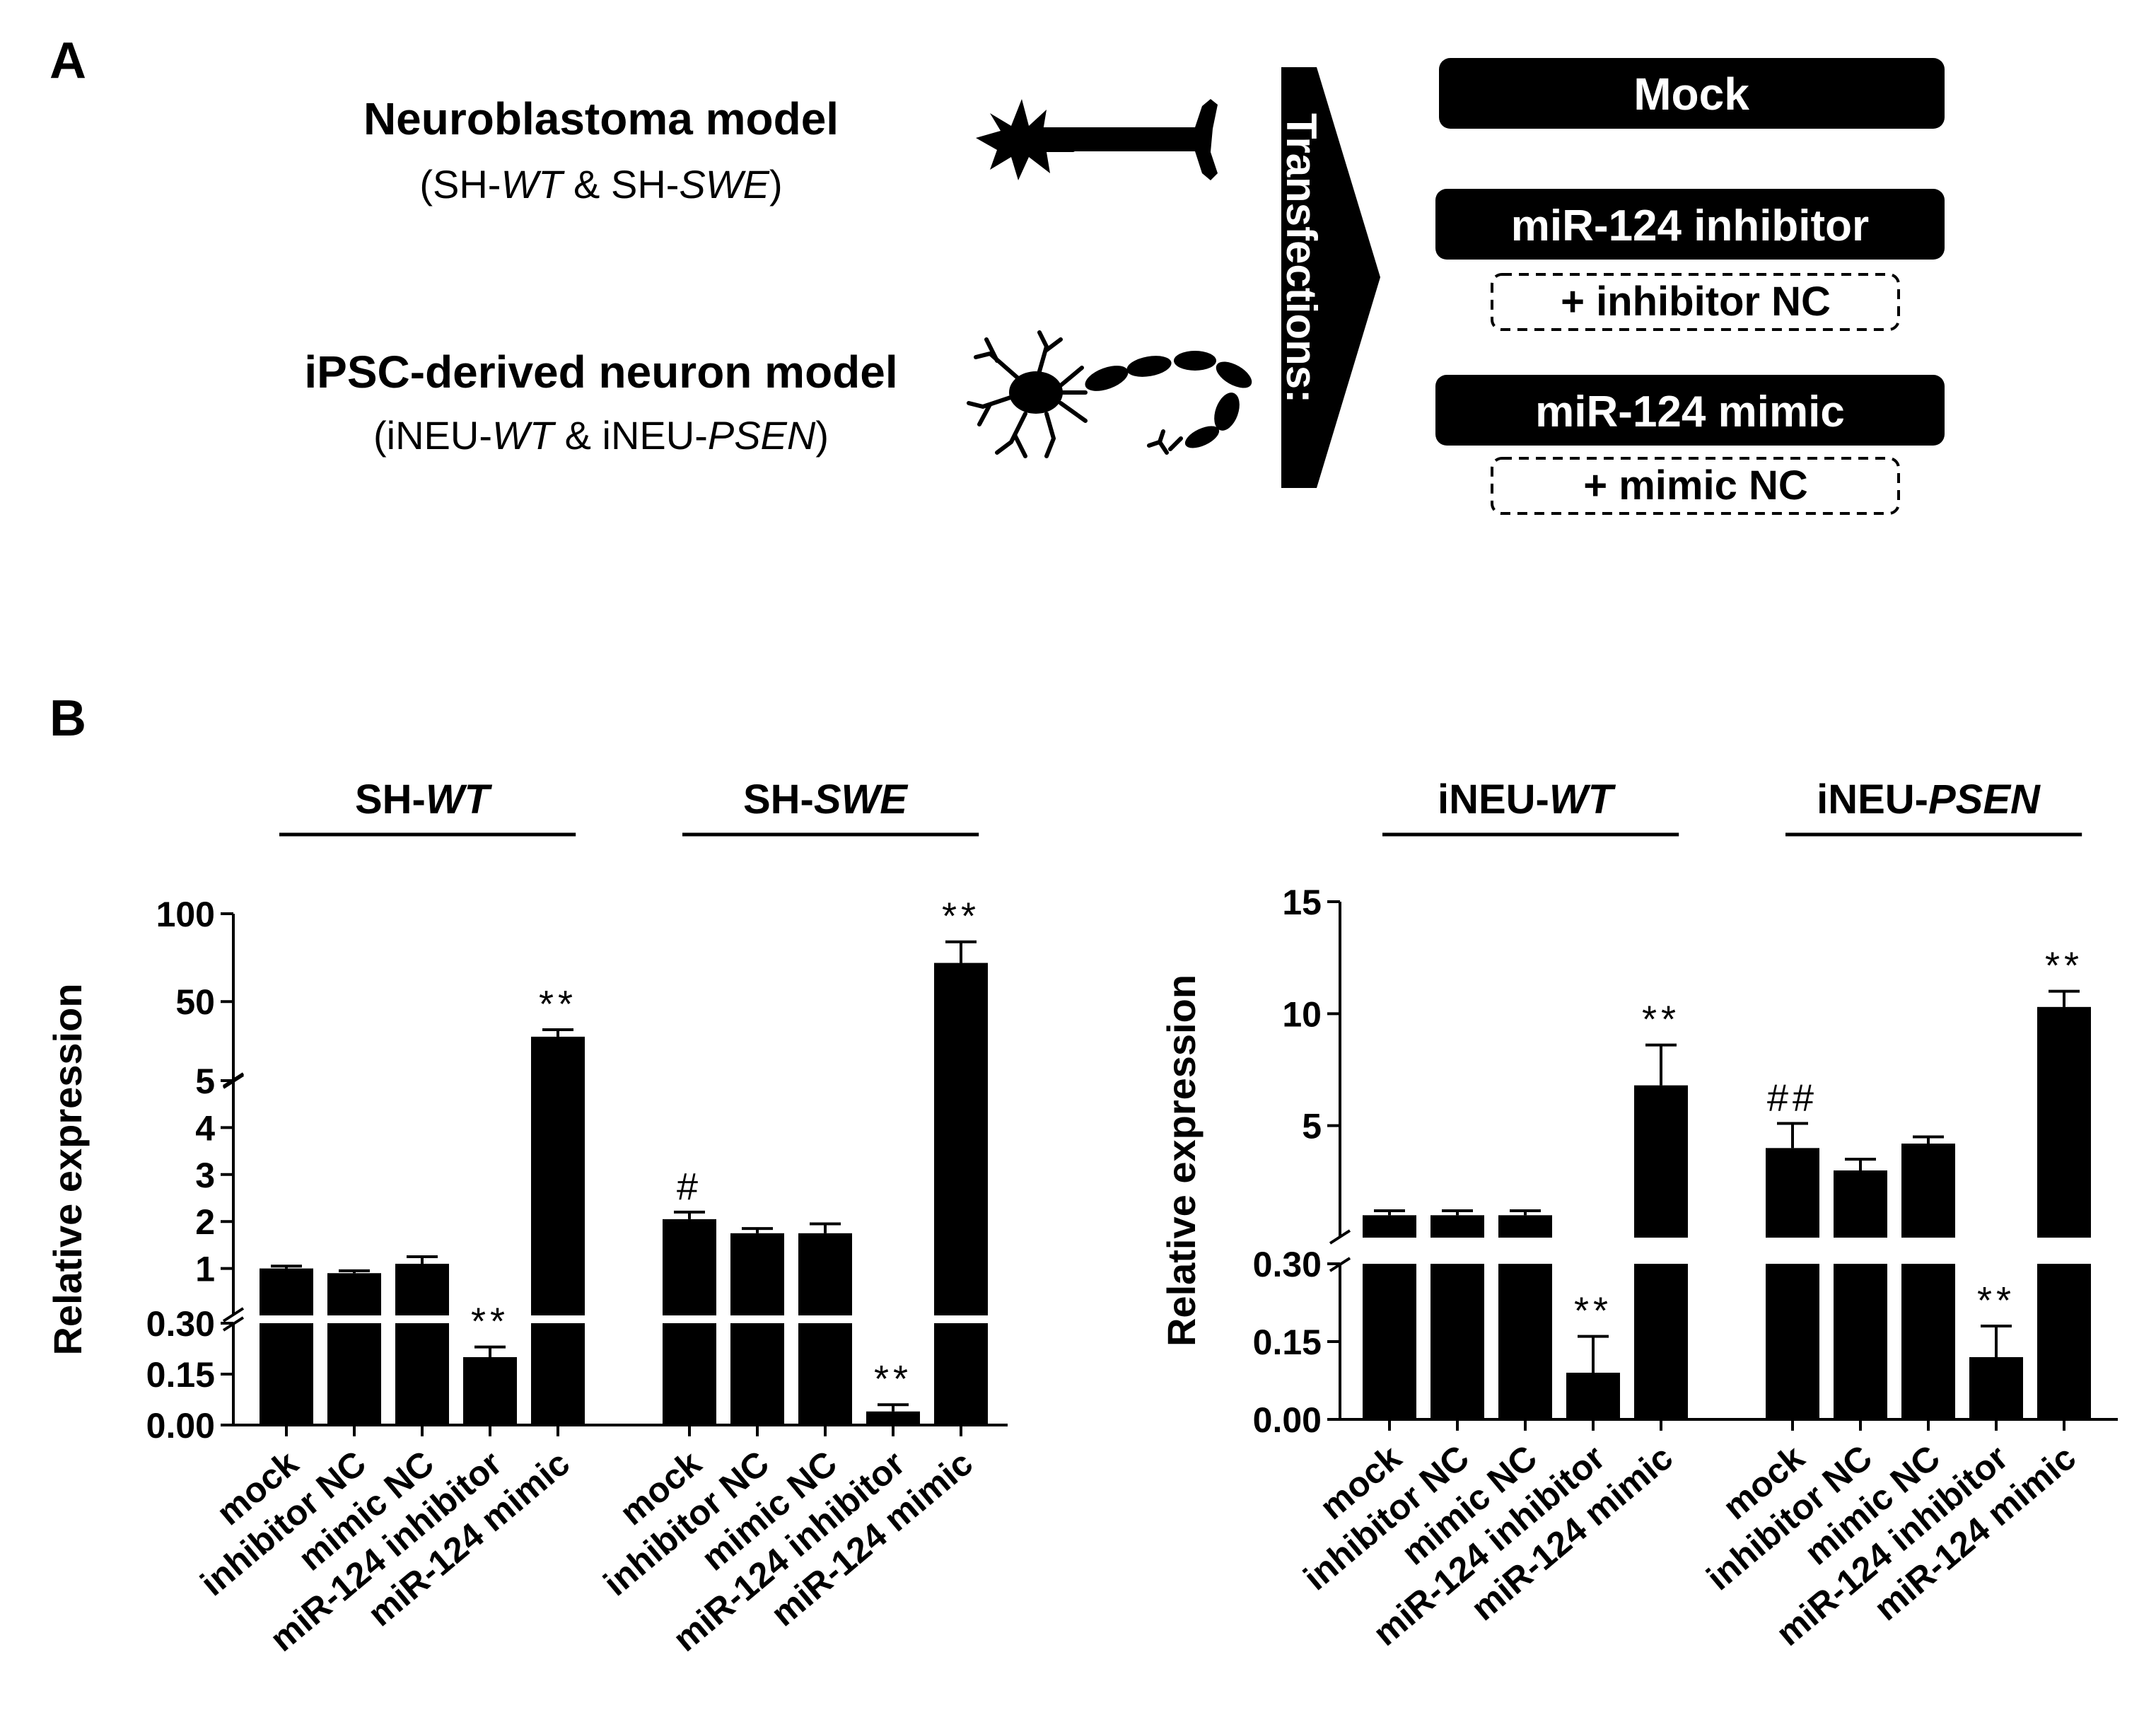 This screenshot has width=2156, height=1715. I want to click on significance-marker: ##, so click(1792, 1098).